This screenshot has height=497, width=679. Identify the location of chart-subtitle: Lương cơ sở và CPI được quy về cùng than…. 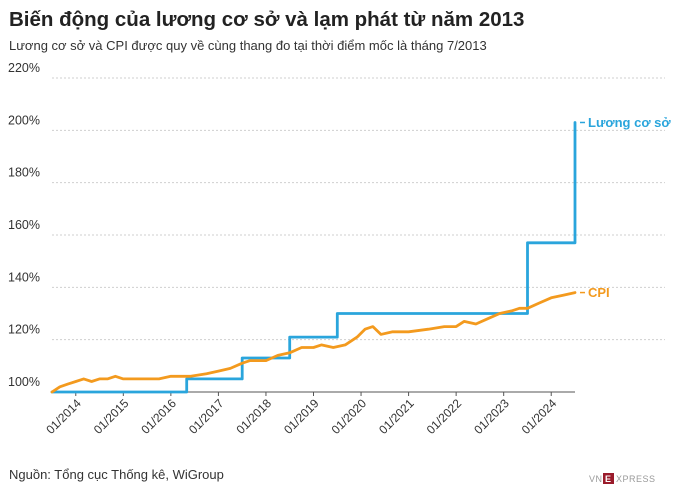
(248, 45).